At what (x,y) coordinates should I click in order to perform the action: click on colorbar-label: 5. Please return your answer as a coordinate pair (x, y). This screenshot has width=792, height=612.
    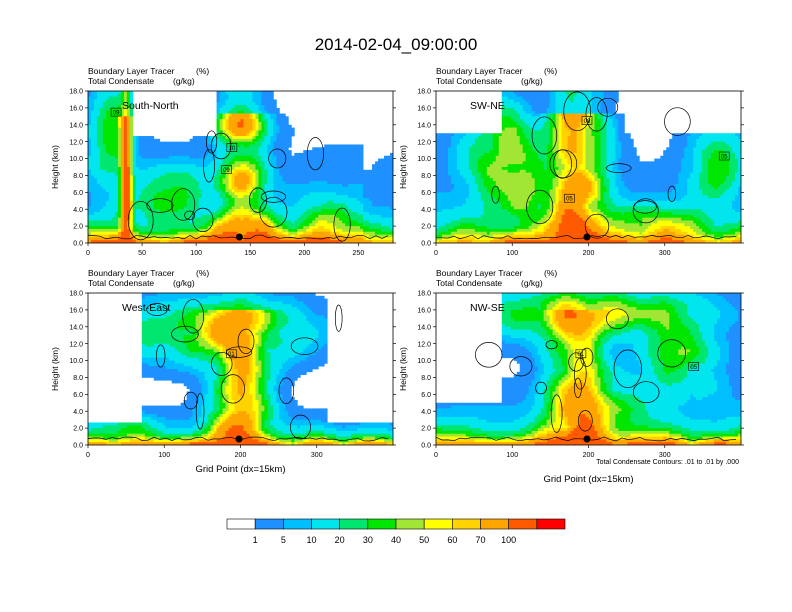
    Looking at the image, I should click on (283, 540).